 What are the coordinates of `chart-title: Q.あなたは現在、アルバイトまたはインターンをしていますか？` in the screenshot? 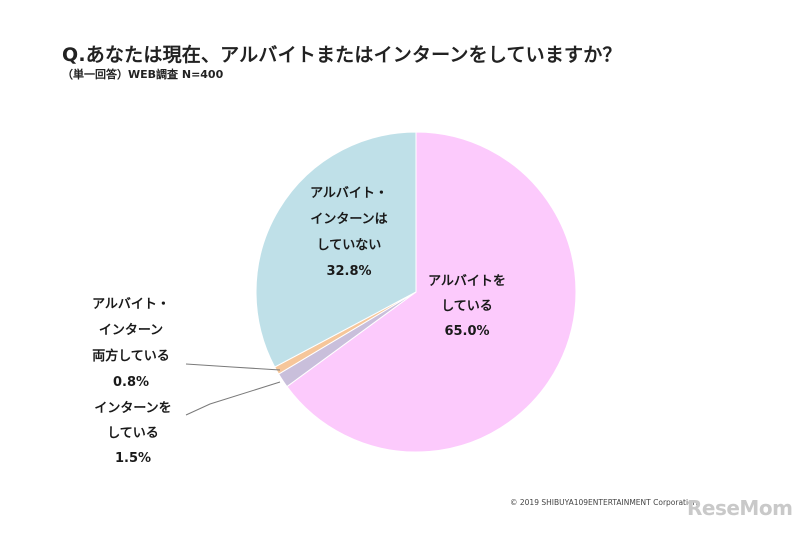 It's located at (342, 55).